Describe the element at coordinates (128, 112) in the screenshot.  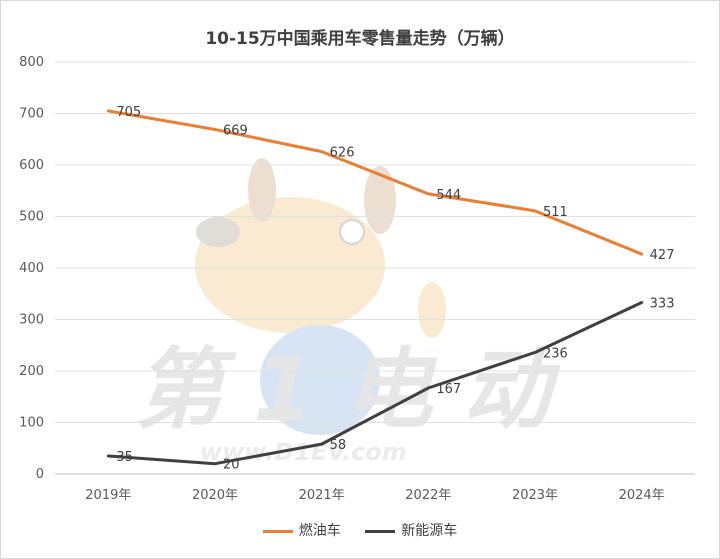
I see `data-label: 705` at that location.